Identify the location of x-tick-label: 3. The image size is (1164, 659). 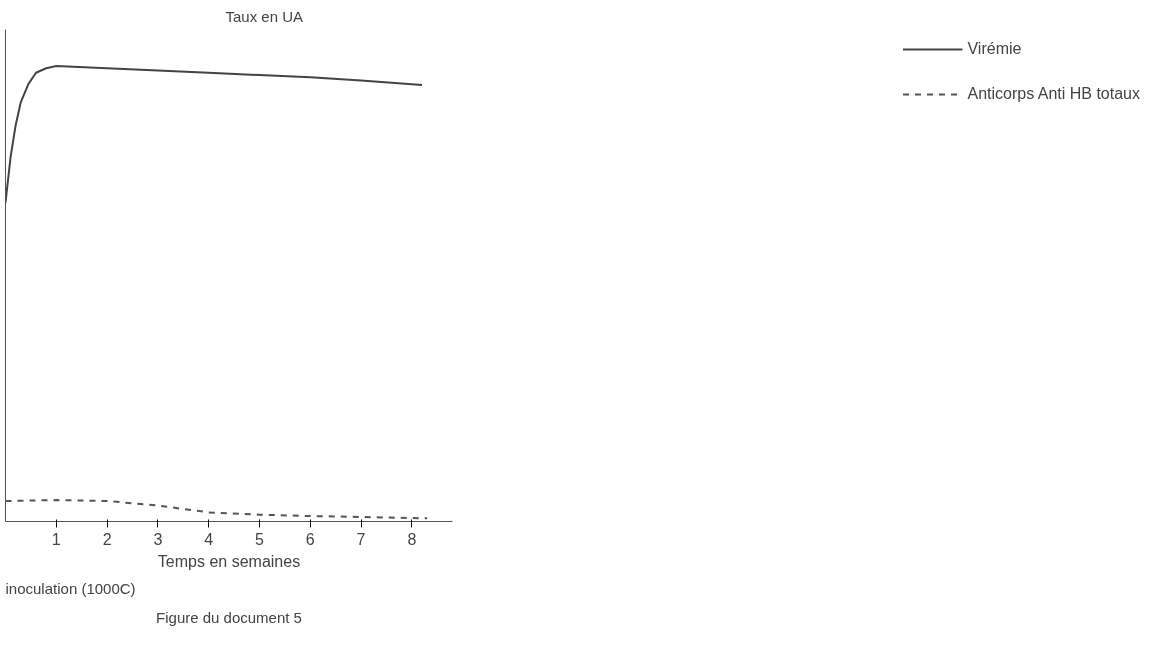
(158, 539).